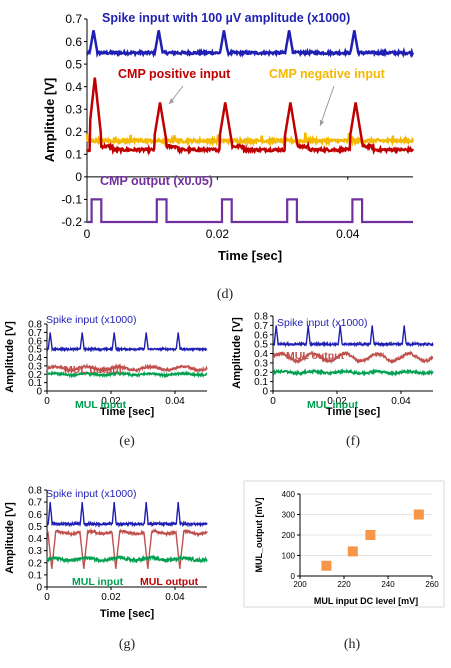  What do you see at coordinates (71, 222) in the screenshot?
I see `d-y-tick-label: -0.2` at bounding box center [71, 222].